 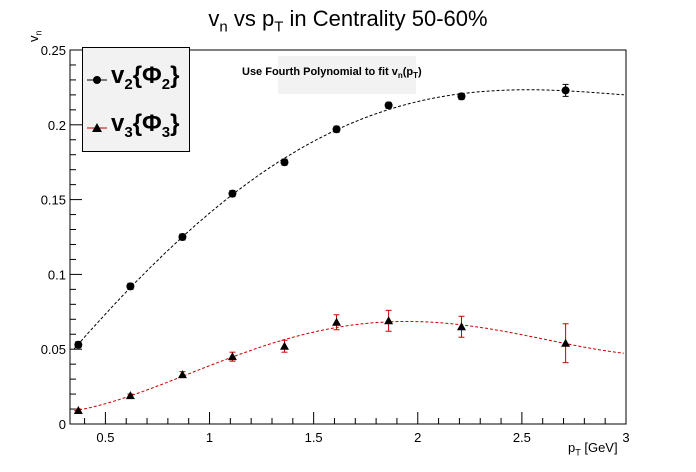 What do you see at coordinates (53, 200) in the screenshot?
I see `y-tick-label: 0.15` at bounding box center [53, 200].